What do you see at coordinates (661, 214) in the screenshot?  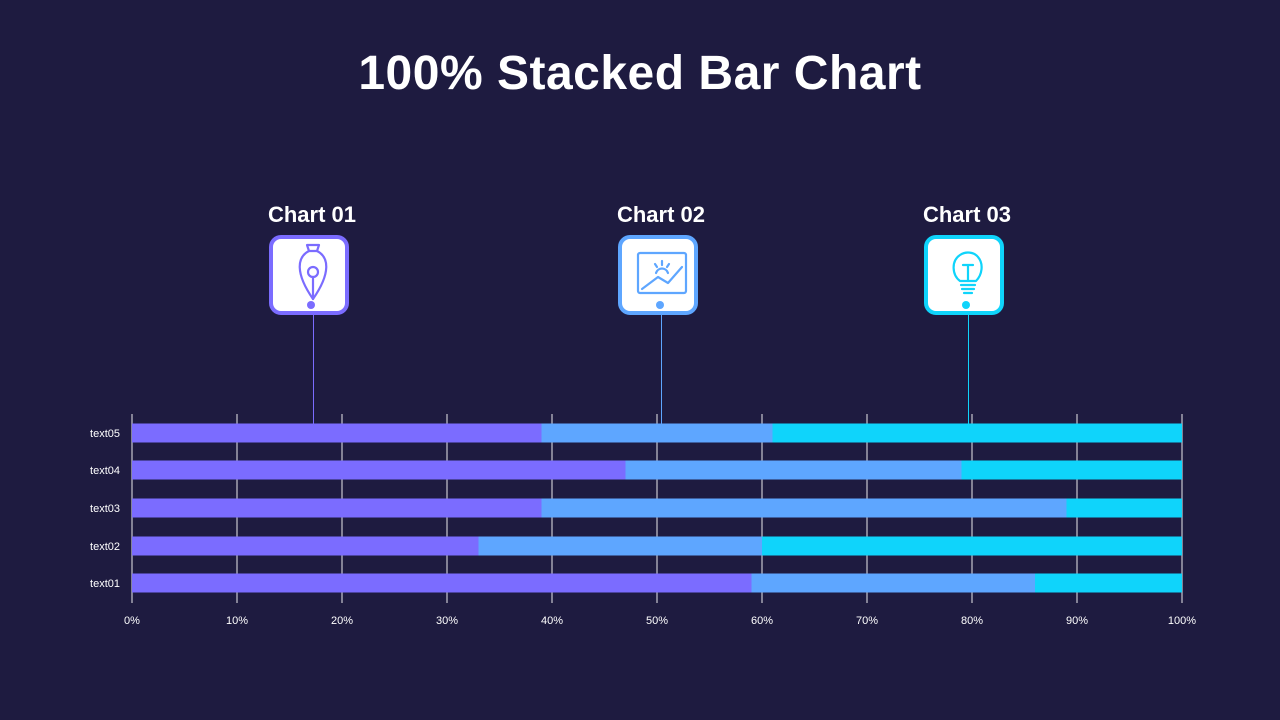 I see `callout-title-chart-02: Chart 02` at bounding box center [661, 214].